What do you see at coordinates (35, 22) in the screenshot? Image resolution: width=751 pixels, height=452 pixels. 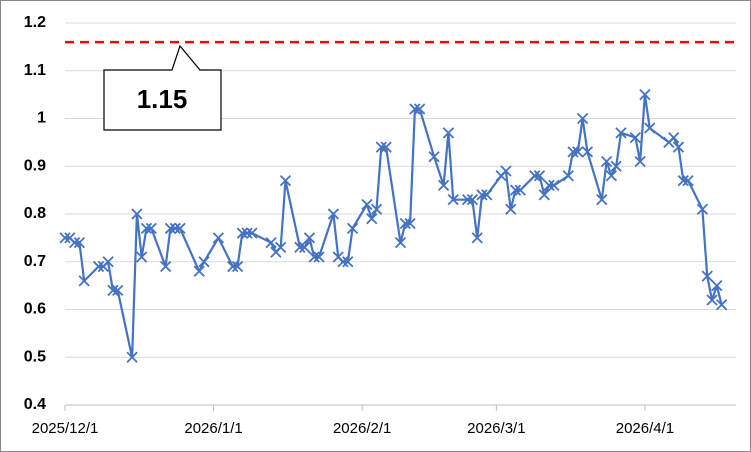 I see `y-tick-label: 1.2` at bounding box center [35, 22].